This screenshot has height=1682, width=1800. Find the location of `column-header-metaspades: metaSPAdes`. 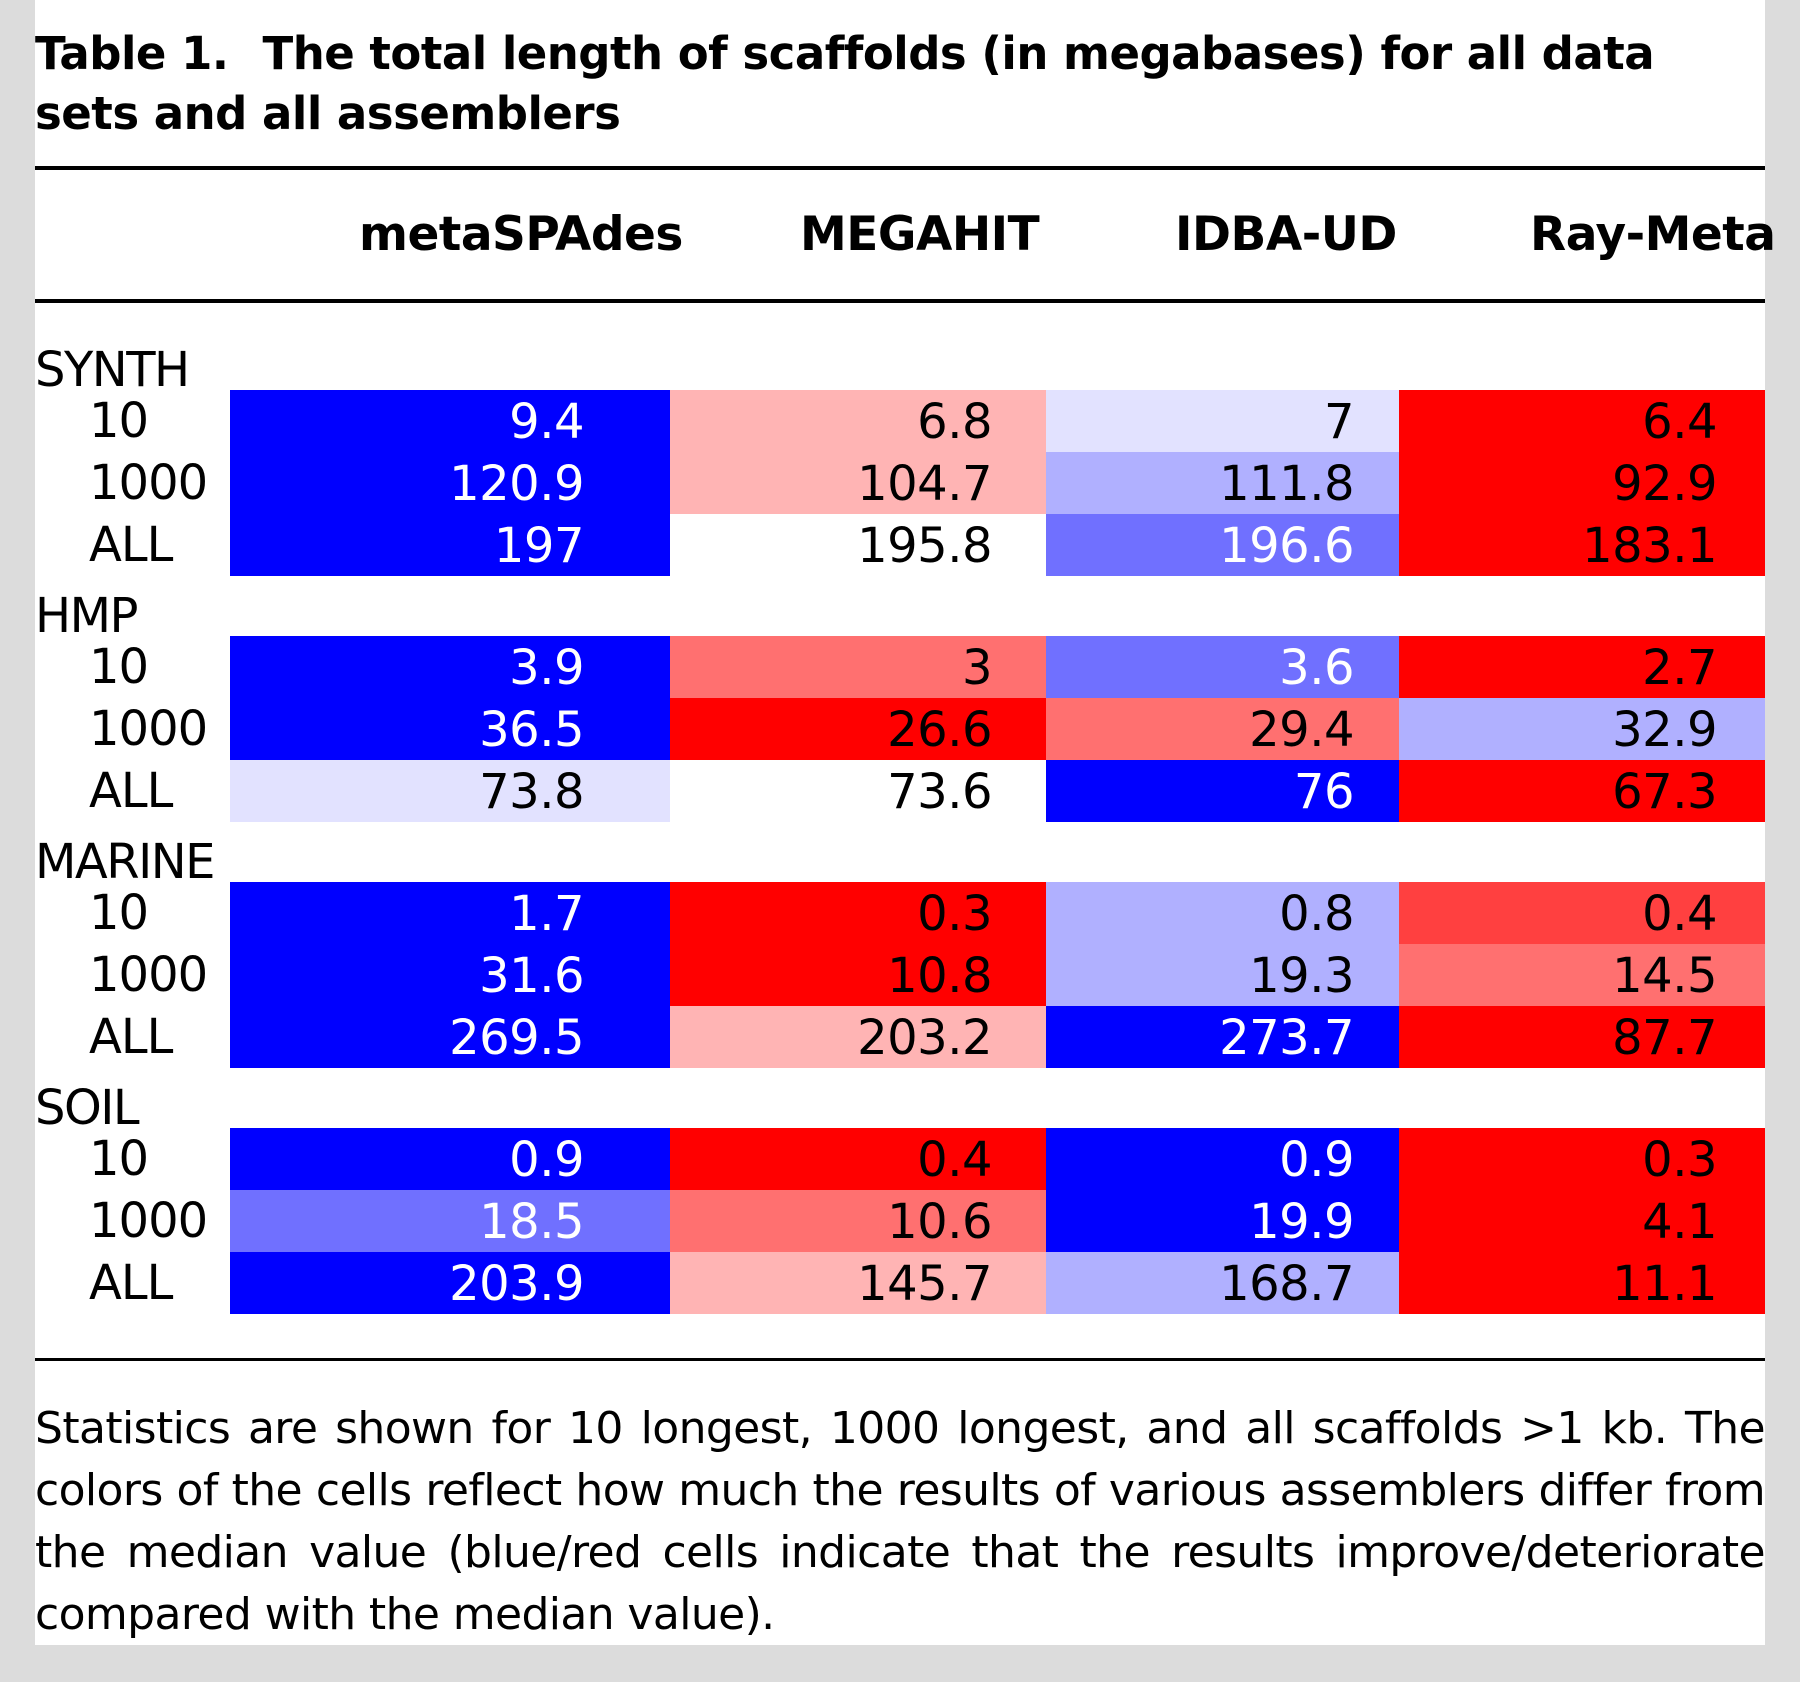

column-header-metaspades: metaSPAdes is located at coordinates (521, 234).